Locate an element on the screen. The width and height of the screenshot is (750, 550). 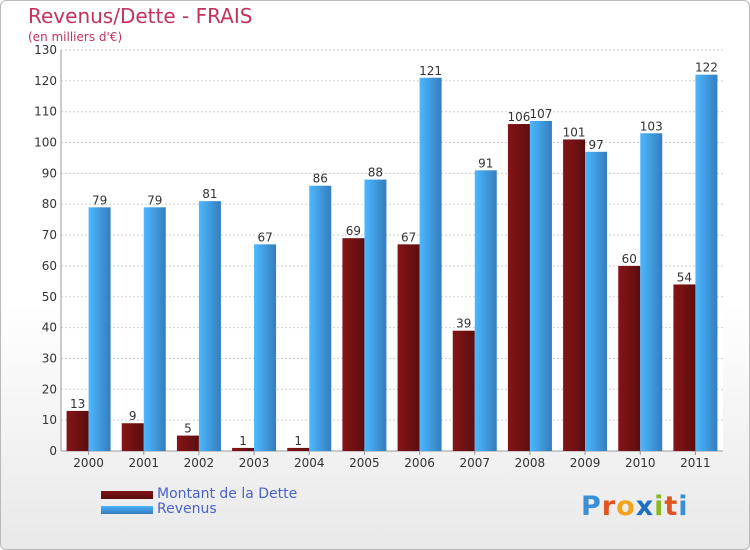
data-label: 103 is located at coordinates (651, 126).